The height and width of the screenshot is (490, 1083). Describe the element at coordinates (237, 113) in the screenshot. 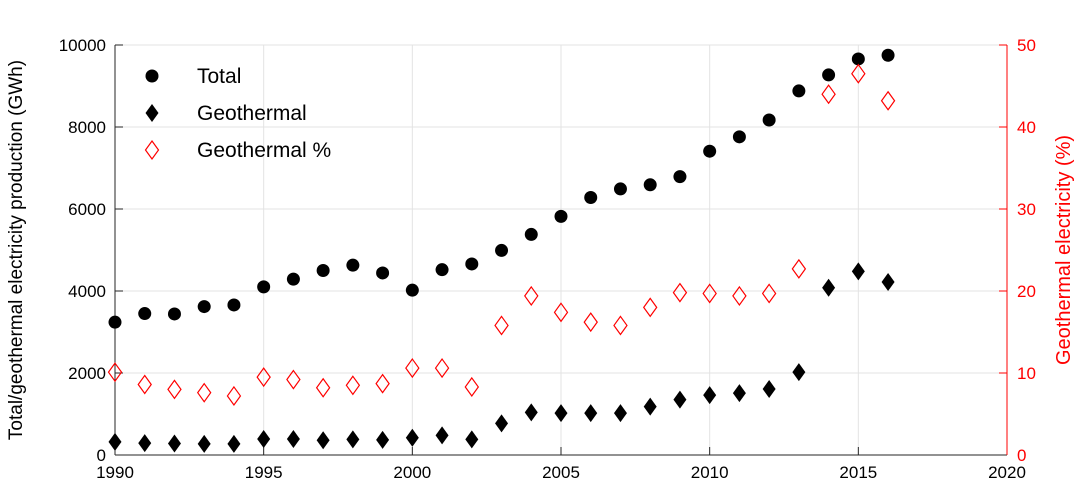

I see `legend: Total Geothermal Geothermal %` at that location.